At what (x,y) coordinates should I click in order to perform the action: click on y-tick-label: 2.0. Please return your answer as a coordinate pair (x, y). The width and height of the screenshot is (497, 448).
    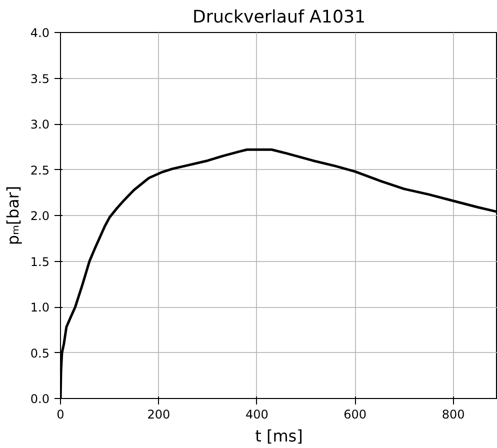
    Looking at the image, I should click on (40, 216).